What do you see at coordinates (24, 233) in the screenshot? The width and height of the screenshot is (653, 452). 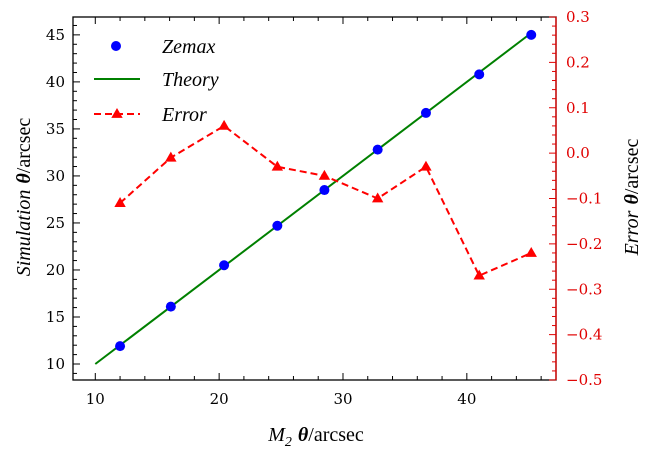 I see `y-axis-left-label-main: Simulation` at bounding box center [24, 233].